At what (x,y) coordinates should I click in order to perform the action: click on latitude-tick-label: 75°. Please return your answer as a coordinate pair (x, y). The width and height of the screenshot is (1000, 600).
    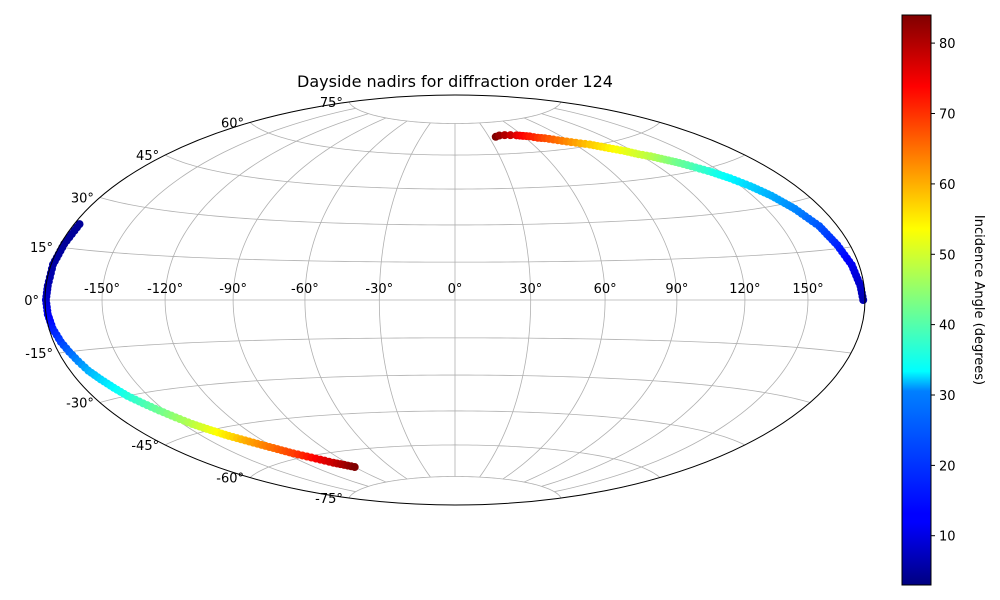
    Looking at the image, I should click on (331, 103).